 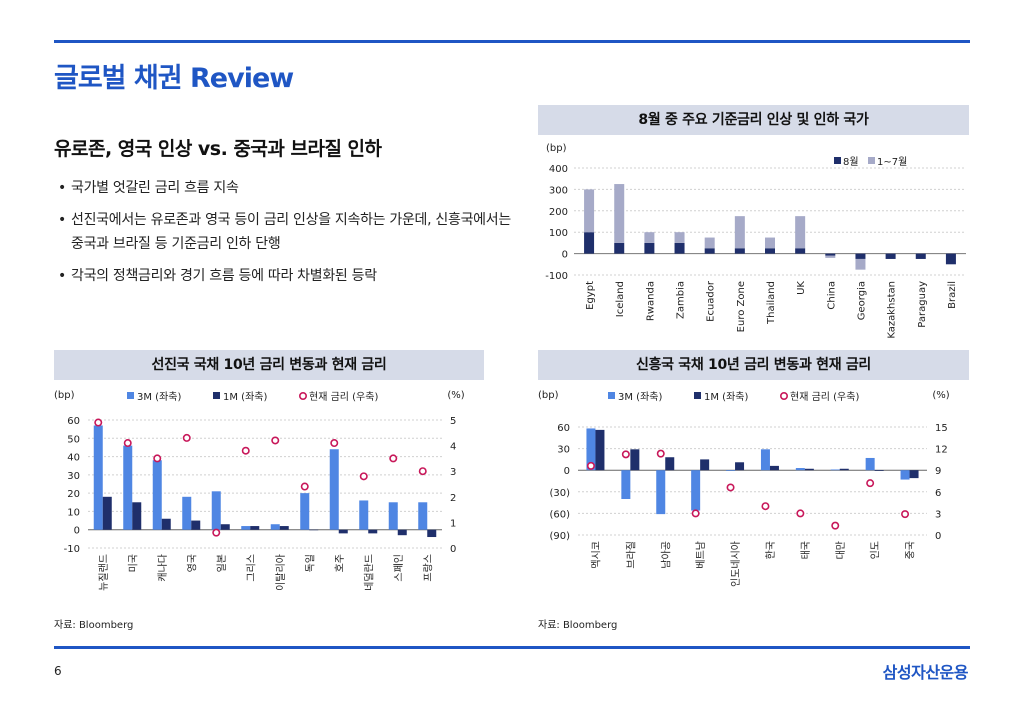 I want to click on bar-iceland, so click(x=619, y=248).